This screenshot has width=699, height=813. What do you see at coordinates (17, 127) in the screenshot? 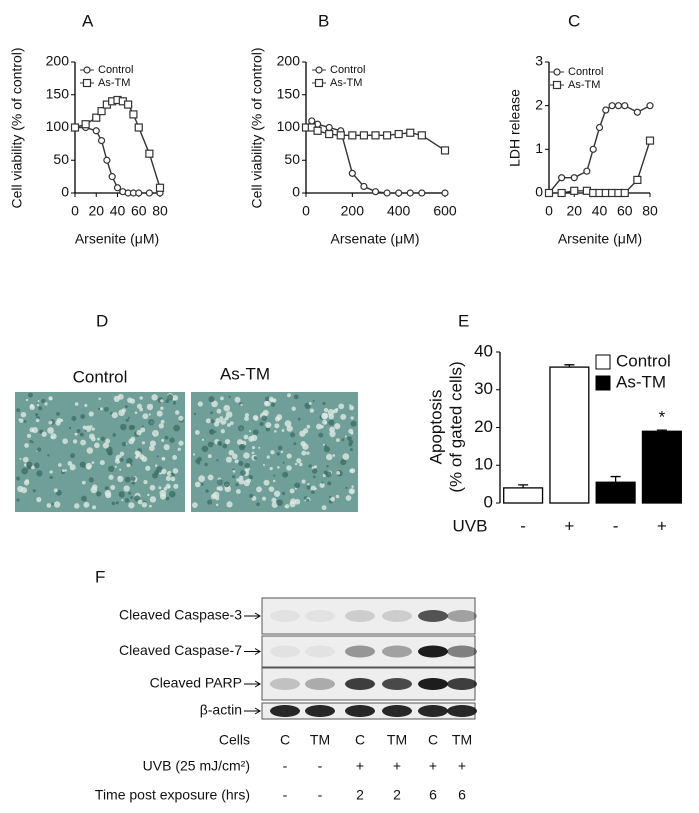
I see `y-axis-label: Cell viability (% of control)` at bounding box center [17, 127].